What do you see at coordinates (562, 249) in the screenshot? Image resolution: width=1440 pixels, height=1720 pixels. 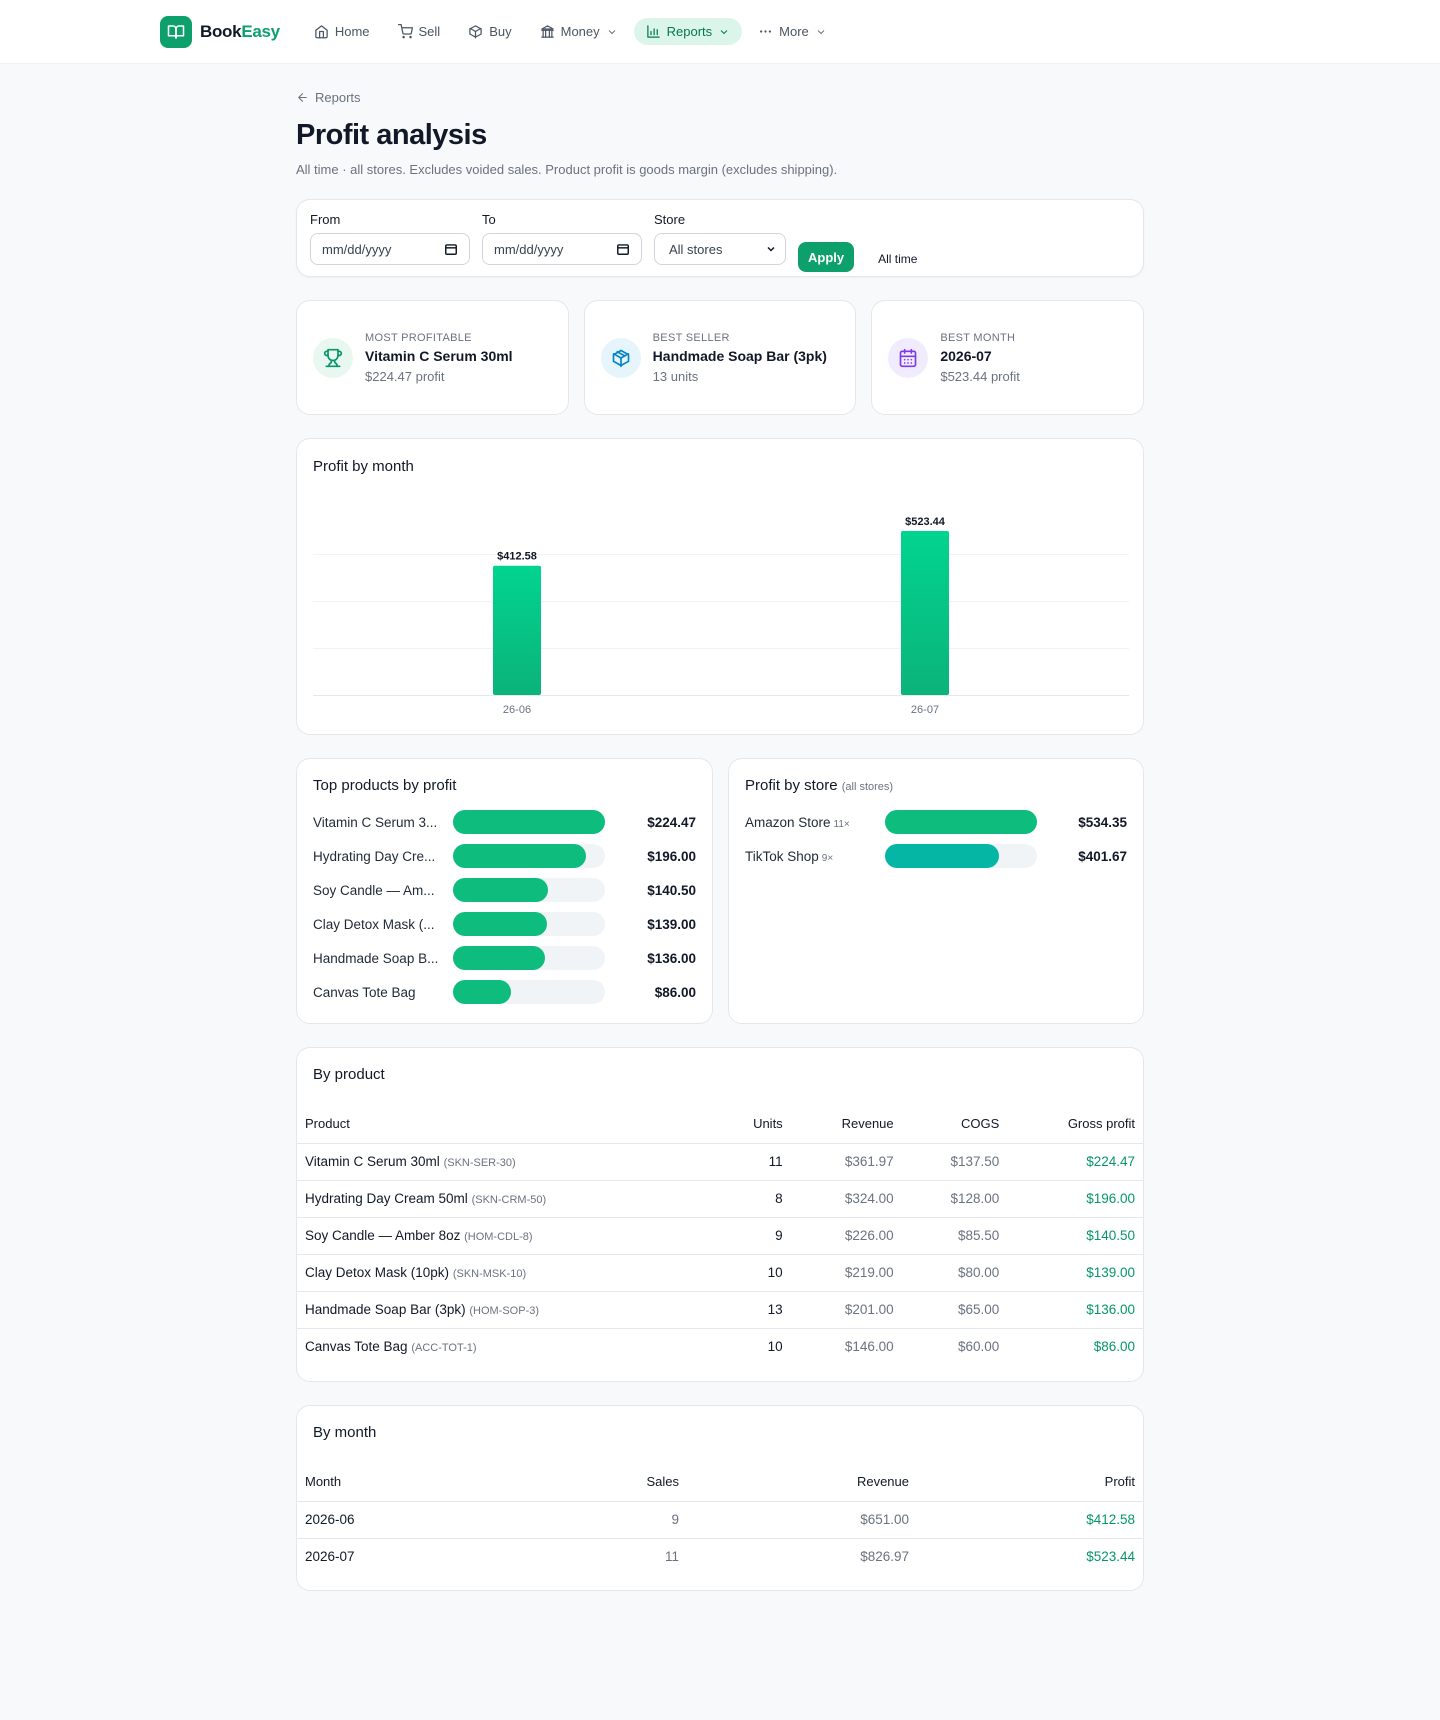 I see `to-date-input: mm/dd/yyyy` at bounding box center [562, 249].